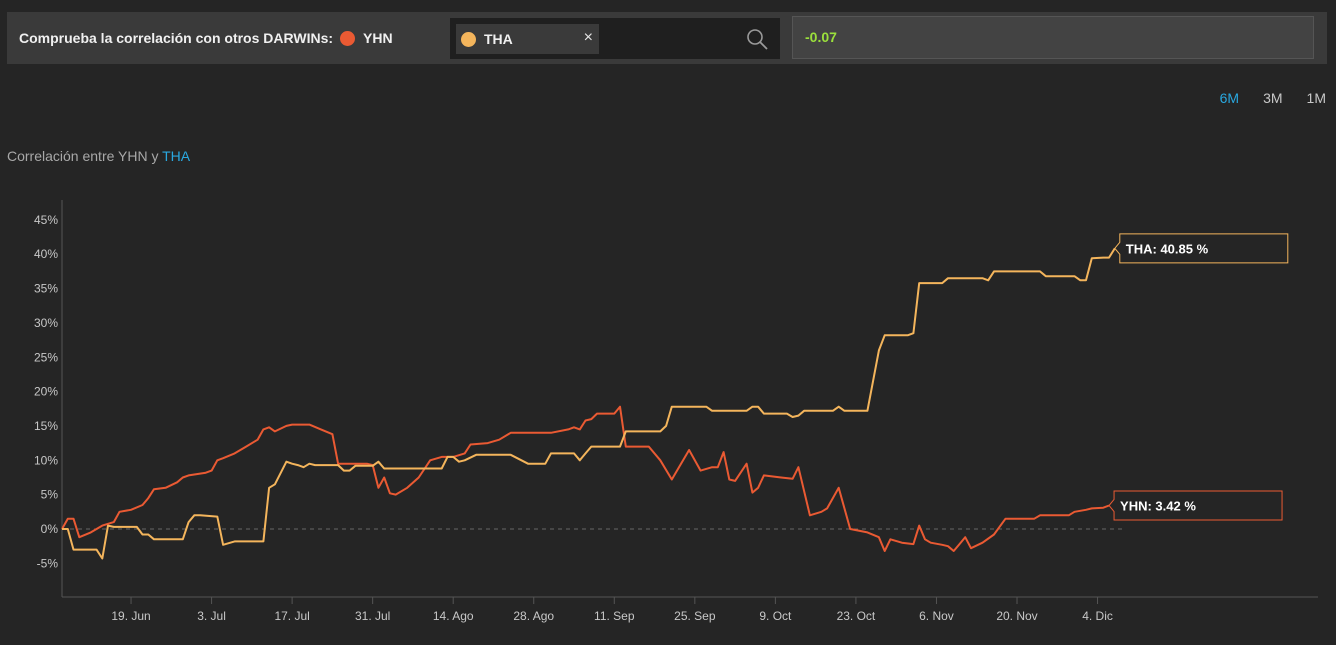 The height and width of the screenshot is (645, 1336). What do you see at coordinates (46, 392) in the screenshot?
I see `y-tick-label: 20%` at bounding box center [46, 392].